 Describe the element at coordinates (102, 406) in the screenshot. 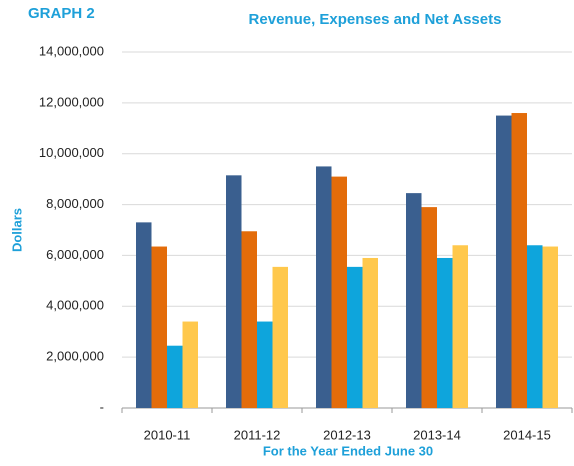

I see `y-tick-label: -` at that location.